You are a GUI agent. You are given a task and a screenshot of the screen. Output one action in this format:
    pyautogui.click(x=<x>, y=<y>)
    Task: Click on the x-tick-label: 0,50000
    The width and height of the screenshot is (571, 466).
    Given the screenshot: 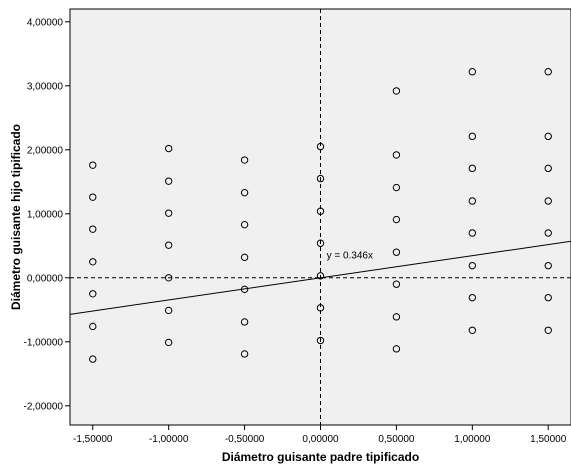 What is the action you would take?
    pyautogui.click(x=396, y=439)
    